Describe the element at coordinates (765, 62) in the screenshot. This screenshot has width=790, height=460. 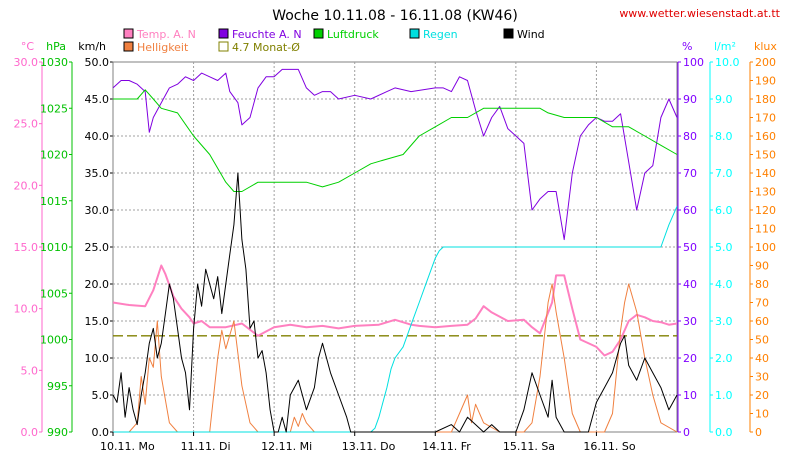
I see `klux-tick-label: 200` at that location.